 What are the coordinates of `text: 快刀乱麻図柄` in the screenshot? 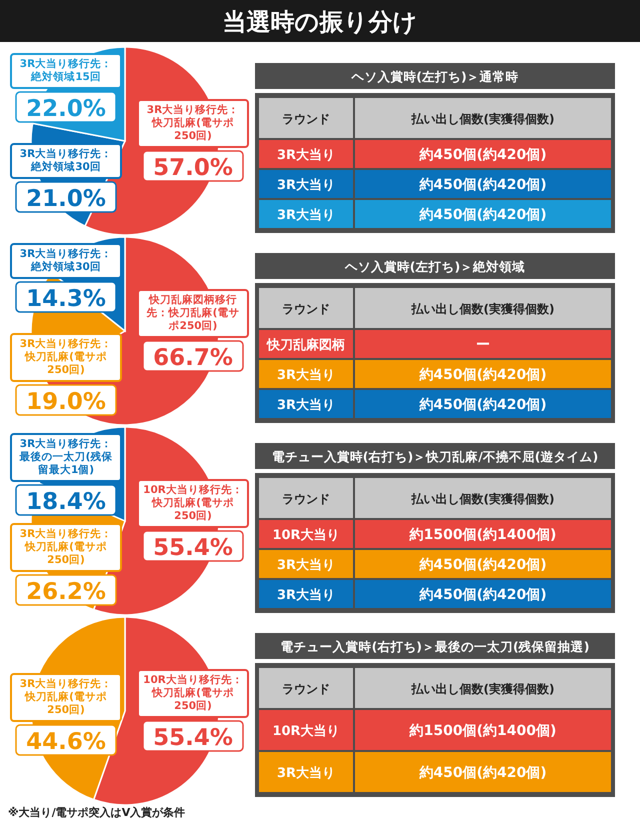 It's located at (305, 345).